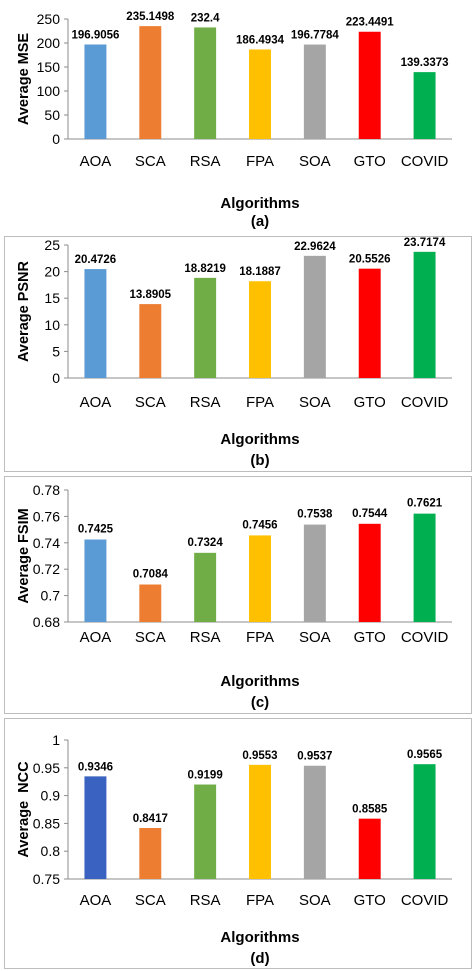  What do you see at coordinates (260, 221) in the screenshot?
I see `panel-caption: (a)` at bounding box center [260, 221].